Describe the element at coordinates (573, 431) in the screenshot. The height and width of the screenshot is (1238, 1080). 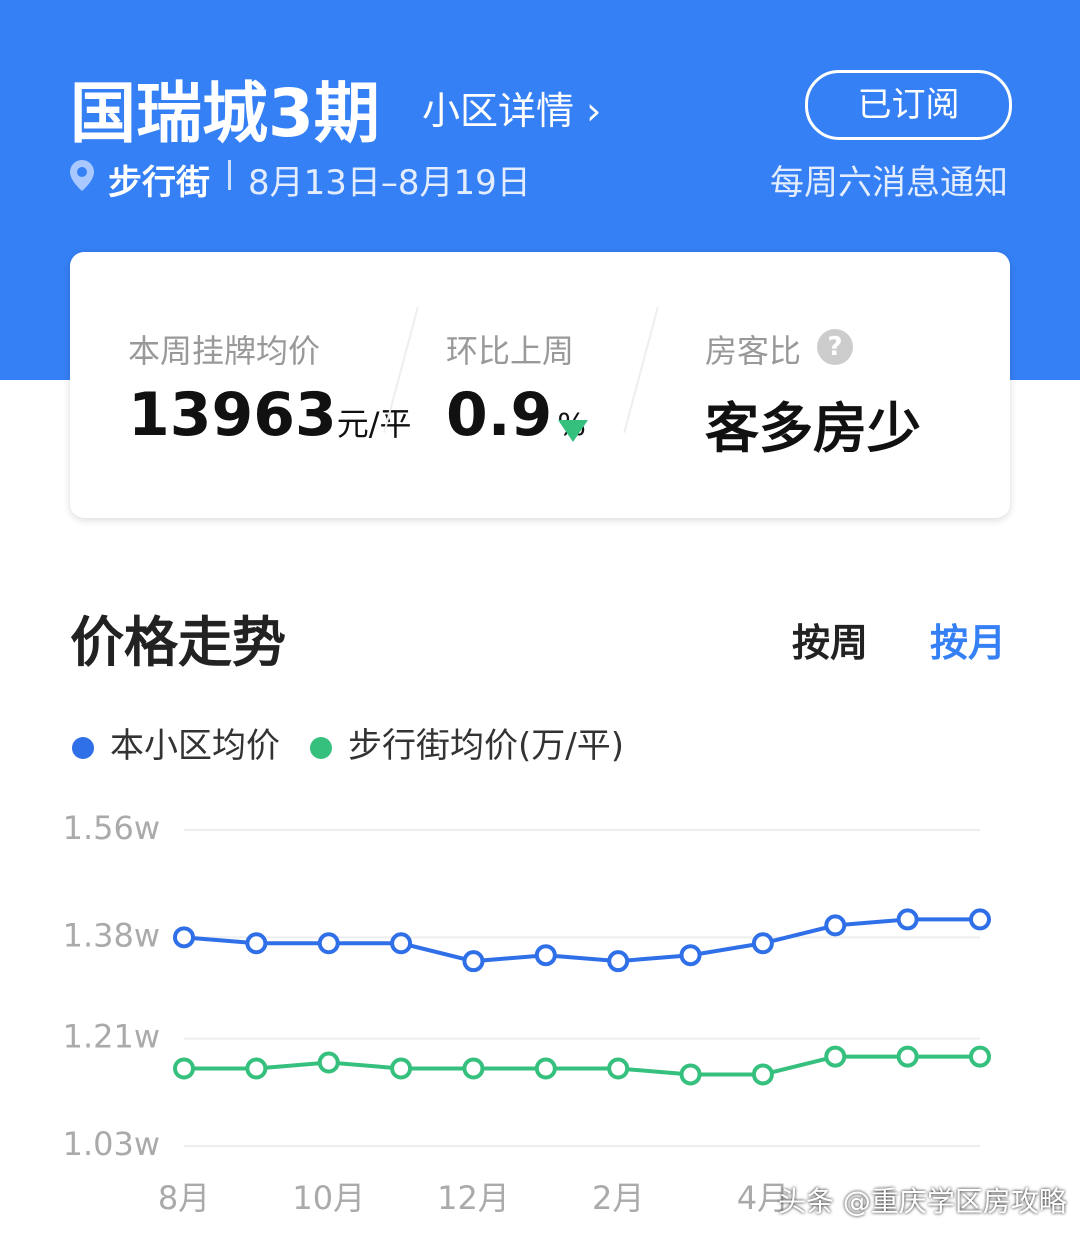
I see `down-arrow` at that location.